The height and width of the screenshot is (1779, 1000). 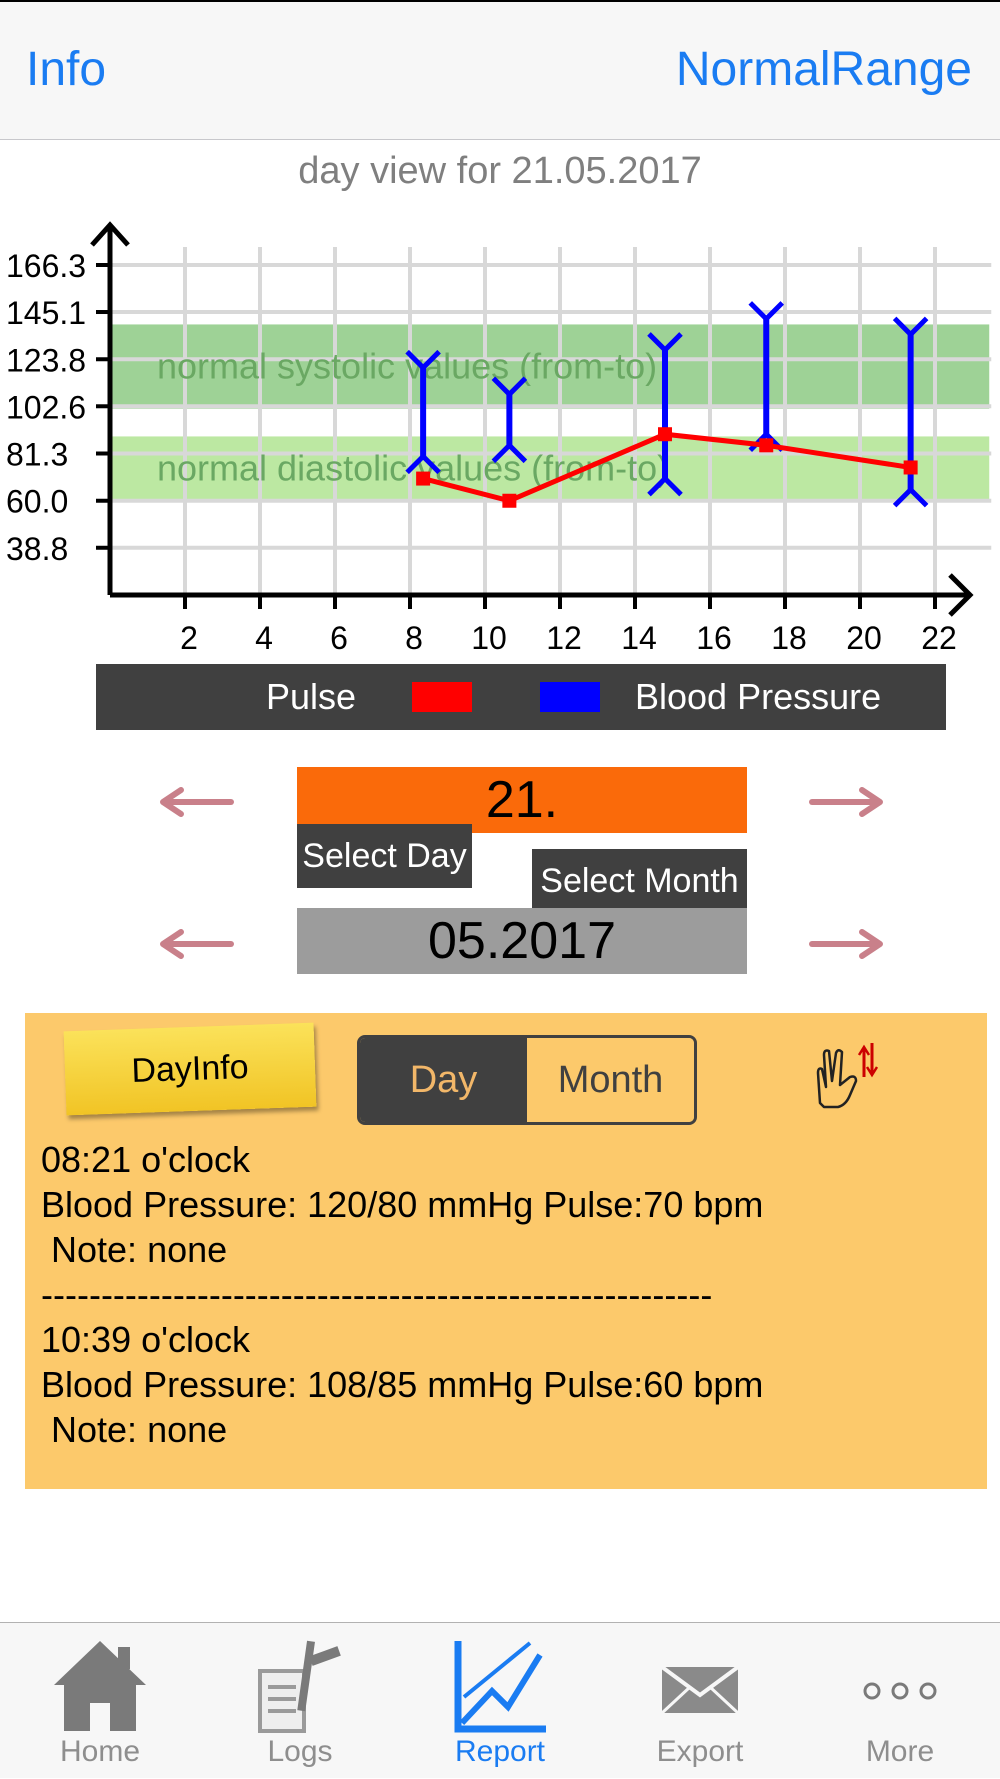 What do you see at coordinates (37, 549) in the screenshot?
I see `y-tick-label-6: 38.8` at bounding box center [37, 549].